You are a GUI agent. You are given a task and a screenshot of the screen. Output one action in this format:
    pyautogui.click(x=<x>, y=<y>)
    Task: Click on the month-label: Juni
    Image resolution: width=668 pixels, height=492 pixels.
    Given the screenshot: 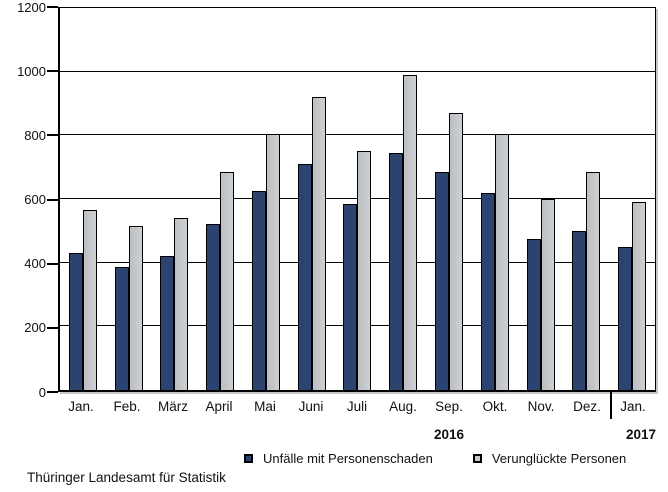 What is the action you would take?
    pyautogui.click(x=311, y=406)
    